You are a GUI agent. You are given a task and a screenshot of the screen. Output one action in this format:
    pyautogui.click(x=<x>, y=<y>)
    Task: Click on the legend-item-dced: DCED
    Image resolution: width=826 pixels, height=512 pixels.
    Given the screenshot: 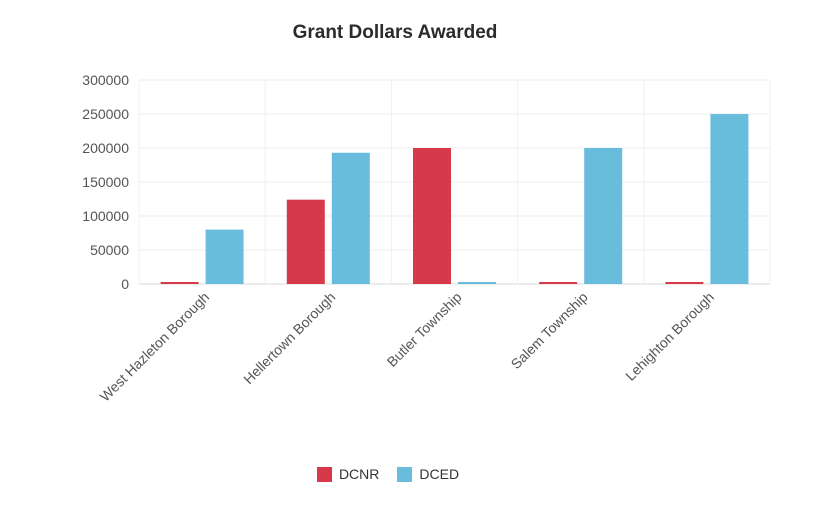 What is the action you would take?
    pyautogui.click(x=428, y=474)
    